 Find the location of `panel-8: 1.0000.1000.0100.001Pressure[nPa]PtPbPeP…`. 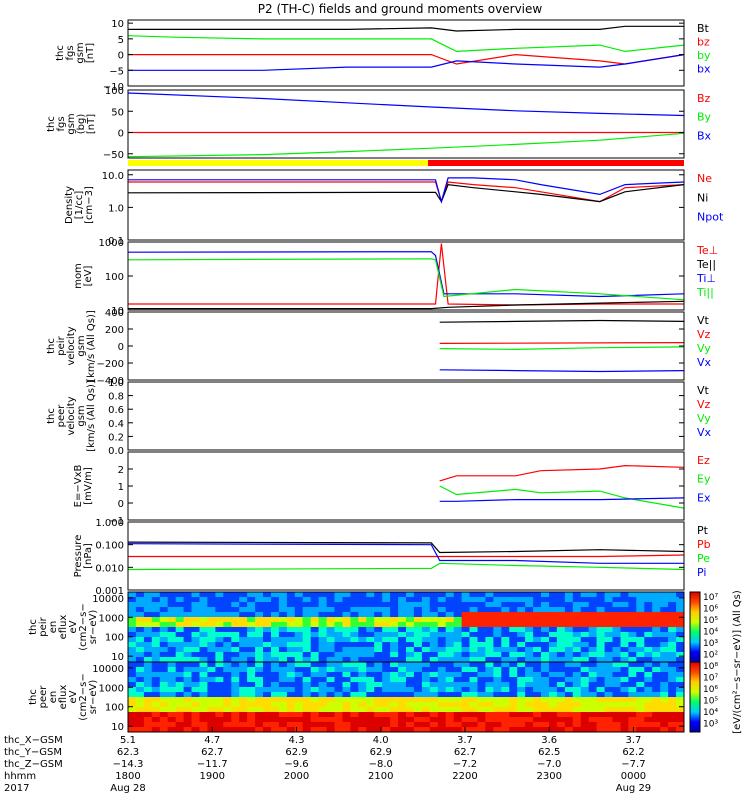

panel-8: 1.0000.1000.0100.001Pressure[nPa]PtPbPeP… is located at coordinates (392, 557).